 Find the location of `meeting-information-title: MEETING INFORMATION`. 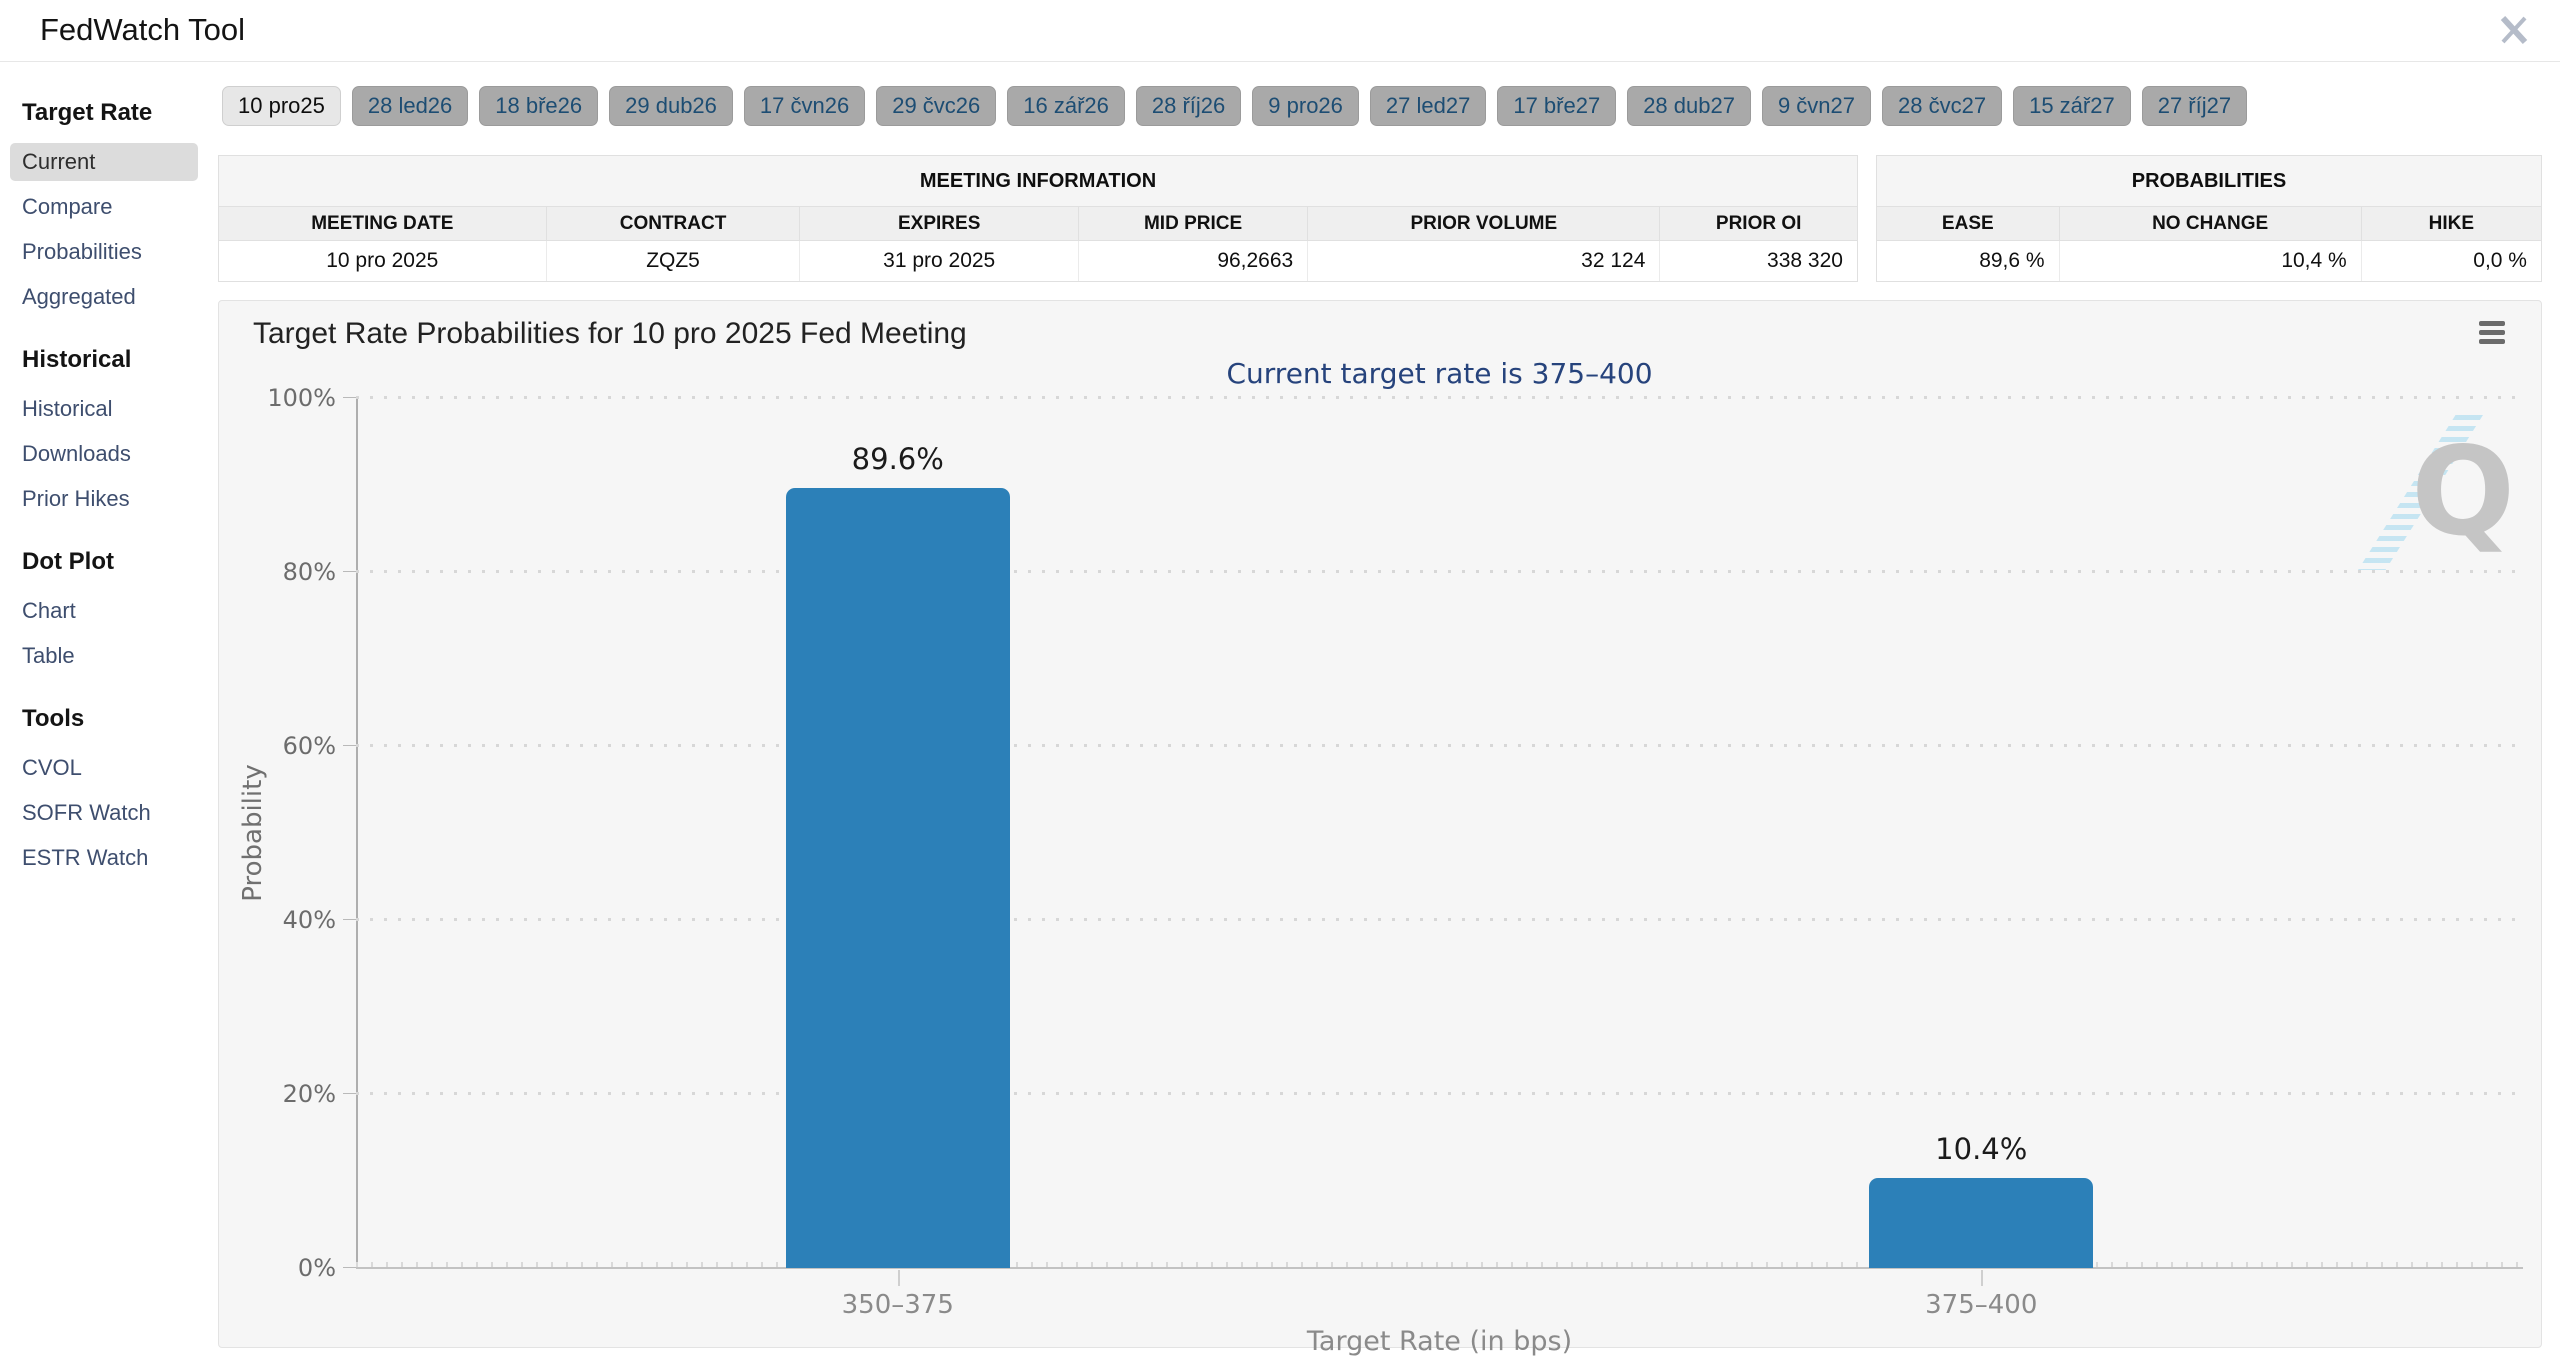

meeting-information-title: MEETING INFORMATION is located at coordinates (1038, 181).